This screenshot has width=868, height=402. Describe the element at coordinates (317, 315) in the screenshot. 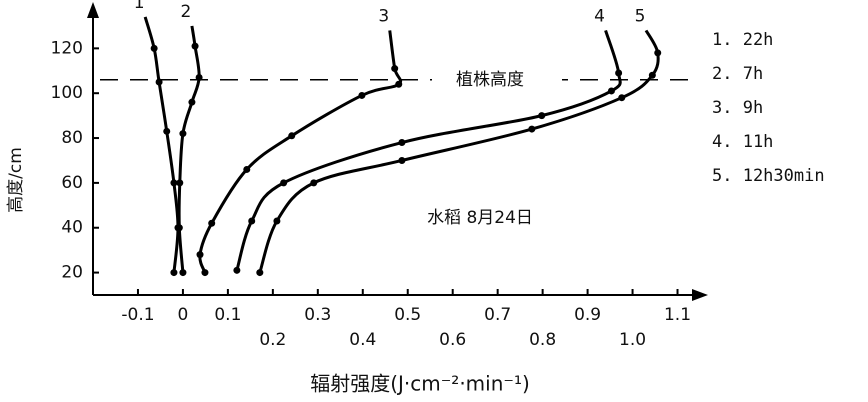

I see `x-tick-label: 0.3` at that location.